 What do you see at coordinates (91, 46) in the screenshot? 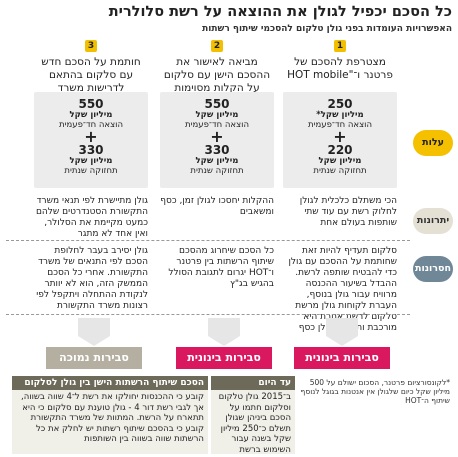
I see `option-number-badge: 3` at bounding box center [91, 46].